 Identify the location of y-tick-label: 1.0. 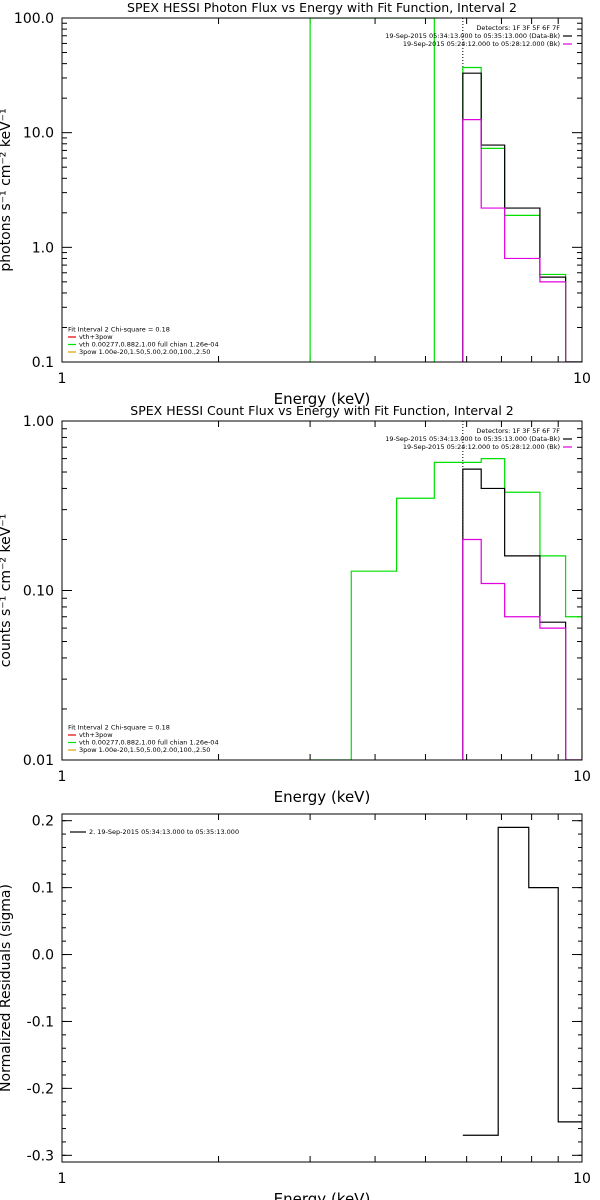
(43, 248).